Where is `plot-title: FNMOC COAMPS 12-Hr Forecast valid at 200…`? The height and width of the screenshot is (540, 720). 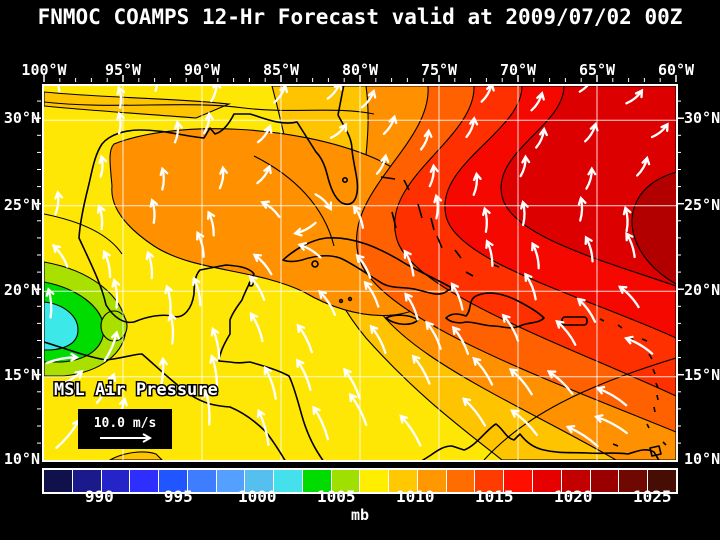
plot-title: FNMOC COAMPS 12-Hr Forecast valid at 200… is located at coordinates (360, 17).